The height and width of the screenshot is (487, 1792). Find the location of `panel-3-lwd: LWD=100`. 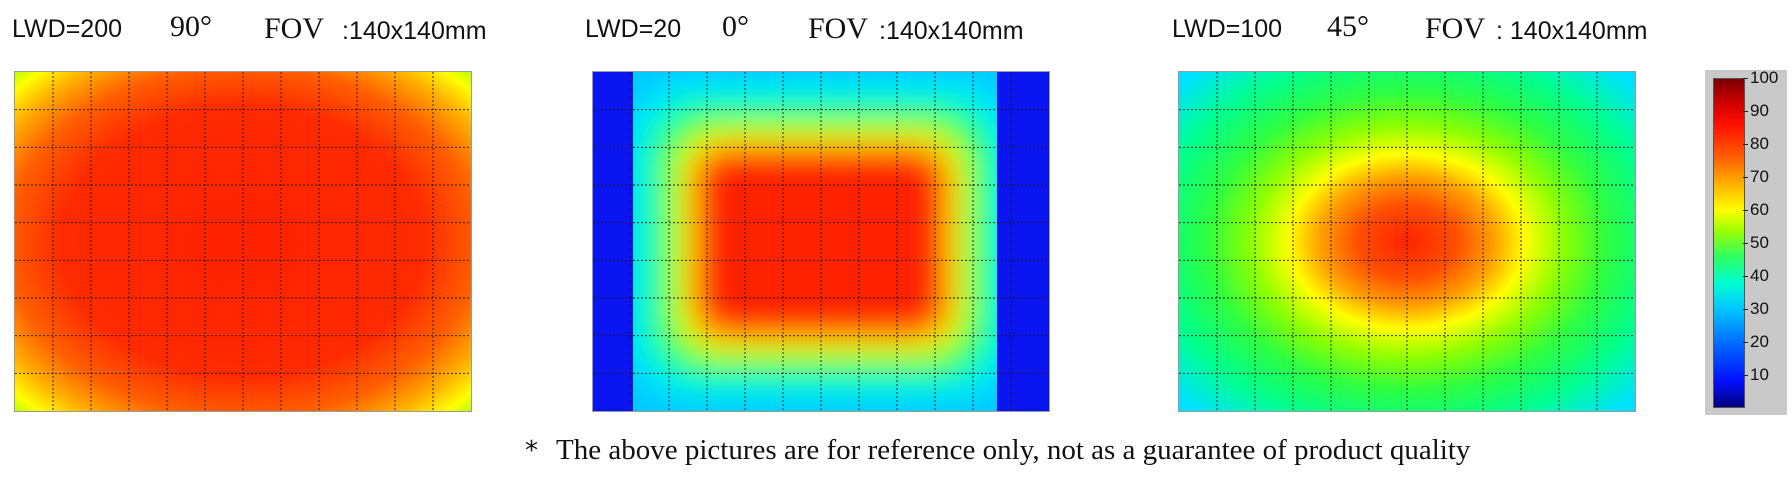

panel-3-lwd: LWD=100 is located at coordinates (1227, 29).